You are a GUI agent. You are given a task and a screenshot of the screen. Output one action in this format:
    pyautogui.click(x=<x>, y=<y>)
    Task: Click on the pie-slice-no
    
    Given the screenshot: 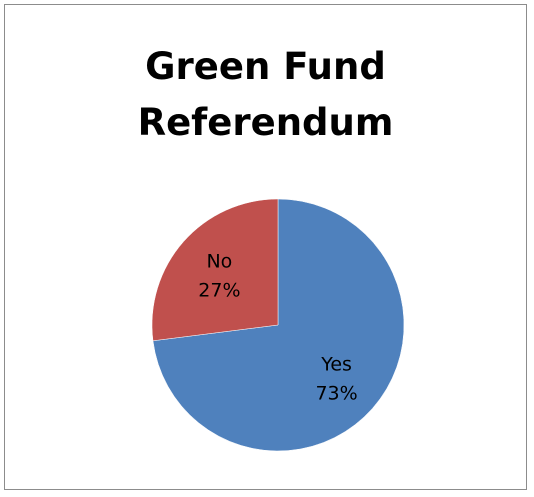 What is the action you would take?
    pyautogui.click(x=215, y=270)
    